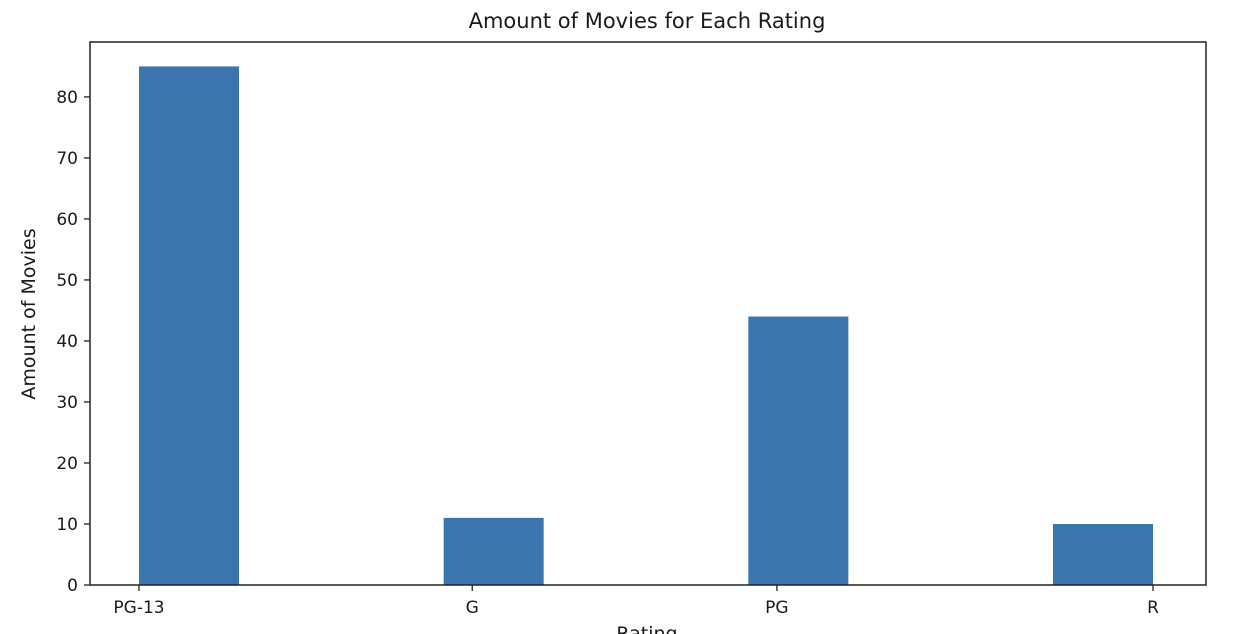  What do you see at coordinates (67, 403) in the screenshot?
I see `y-tick-label: 30` at bounding box center [67, 403].